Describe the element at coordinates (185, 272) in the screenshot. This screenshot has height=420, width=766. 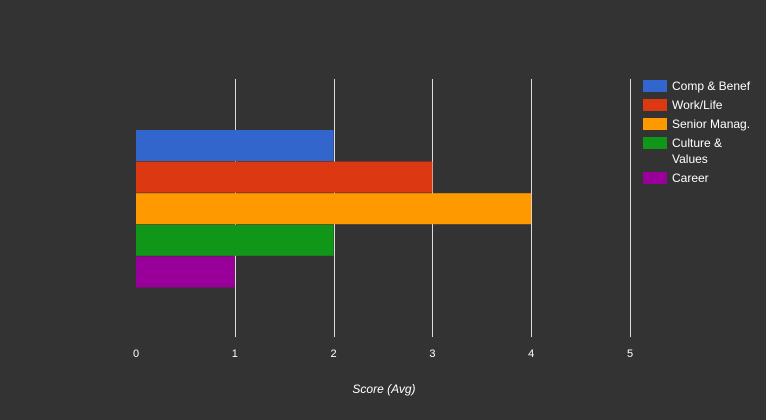
I see `bar-career` at that location.